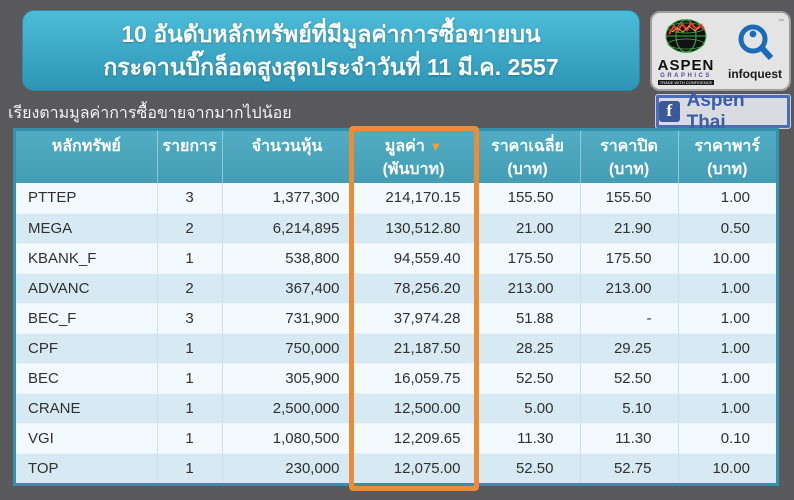 The width and height of the screenshot is (794, 500). What do you see at coordinates (287, 318) in the screenshot?
I see `cell-shares: 731,900` at bounding box center [287, 318].